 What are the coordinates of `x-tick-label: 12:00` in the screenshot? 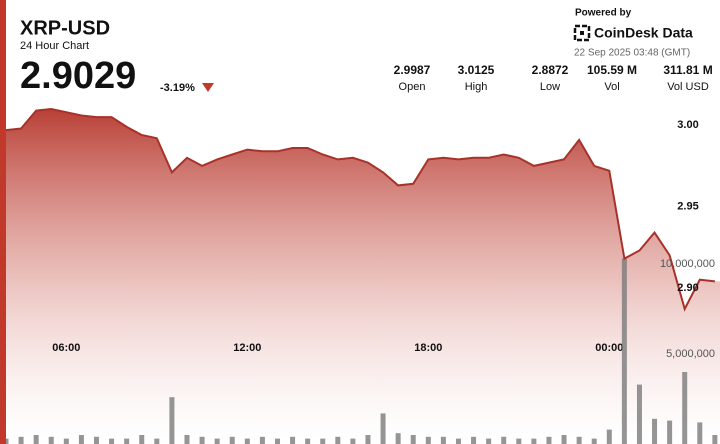 It's located at (247, 348).